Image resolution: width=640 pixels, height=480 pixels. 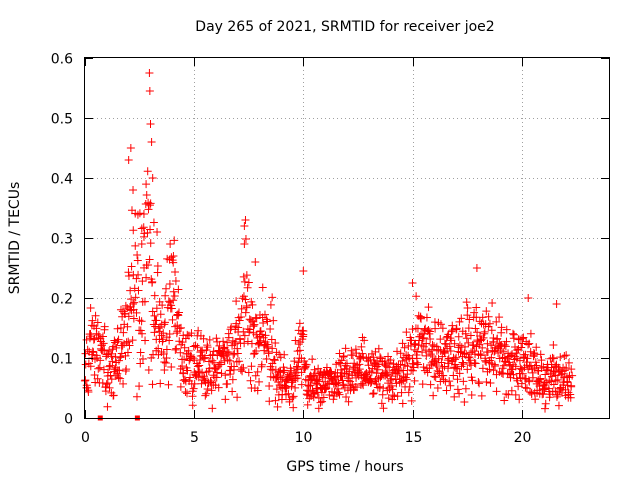 I want to click on y-tick-label: 0.2, so click(x=62, y=300).